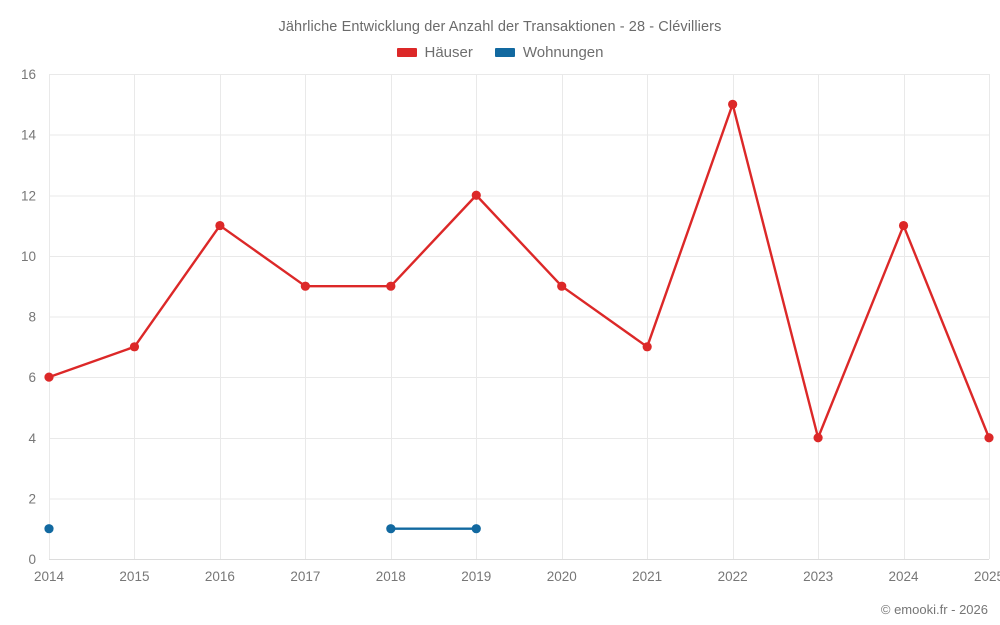  I want to click on legend-item-haeuser: Häuser, so click(434, 52).